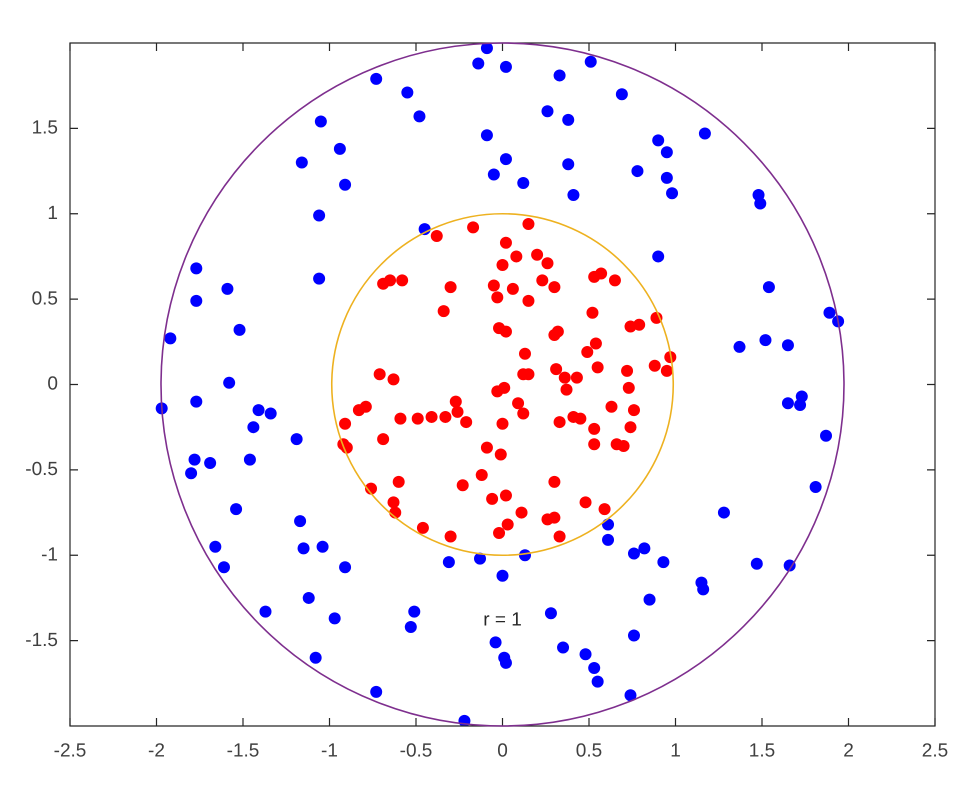 This screenshot has width=974, height=810. What do you see at coordinates (589, 751) in the screenshot?
I see `x-tick-label: 0.5` at bounding box center [589, 751].